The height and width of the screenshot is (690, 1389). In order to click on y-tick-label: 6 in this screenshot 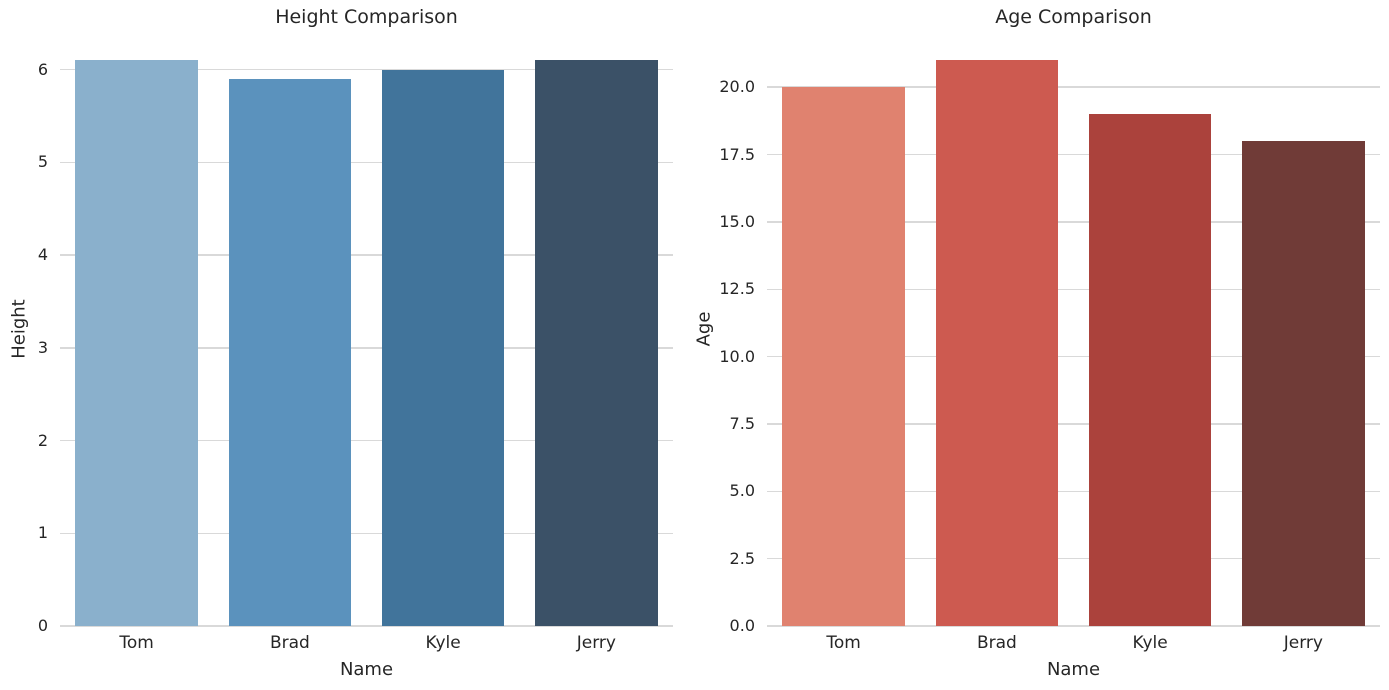, I will do `click(42, 69)`.